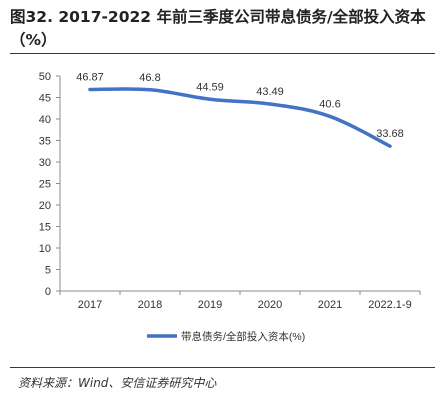 Image resolution: width=441 pixels, height=413 pixels. What do you see at coordinates (48, 271) in the screenshot?
I see `y-tick-label: 5` at bounding box center [48, 271].